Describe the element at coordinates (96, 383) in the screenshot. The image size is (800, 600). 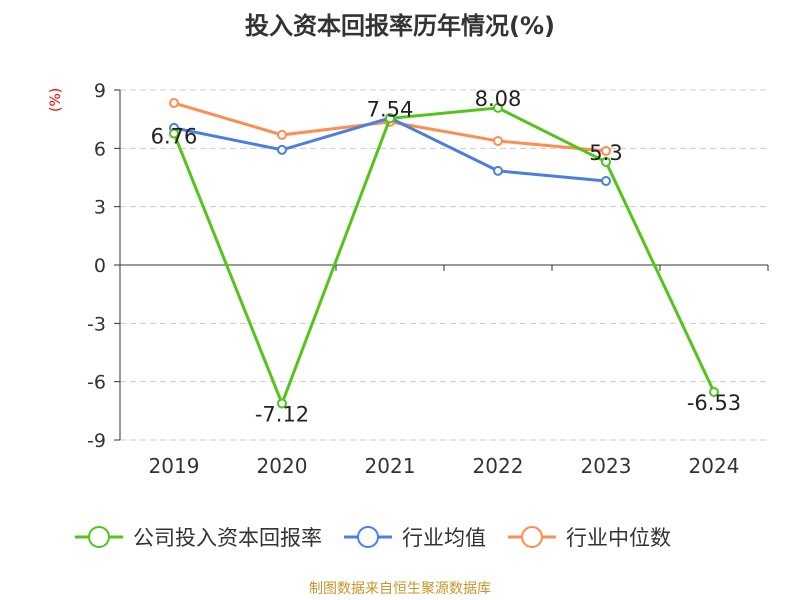
I see `y-tick-label: -6` at that location.